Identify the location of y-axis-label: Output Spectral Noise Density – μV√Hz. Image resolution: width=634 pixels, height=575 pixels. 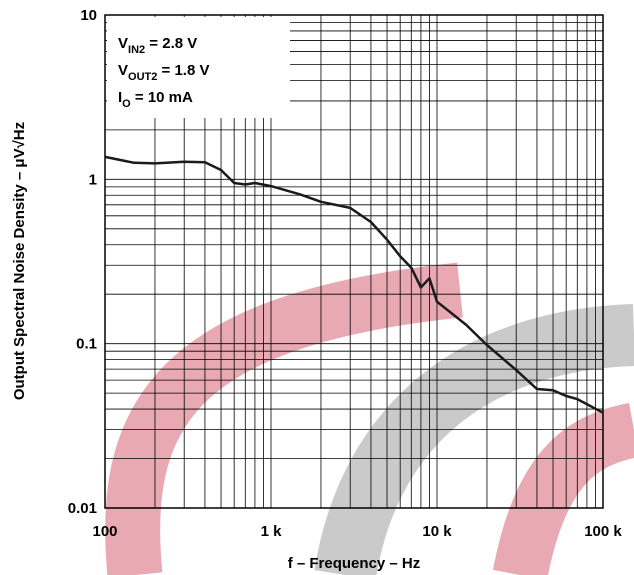
(19, 261).